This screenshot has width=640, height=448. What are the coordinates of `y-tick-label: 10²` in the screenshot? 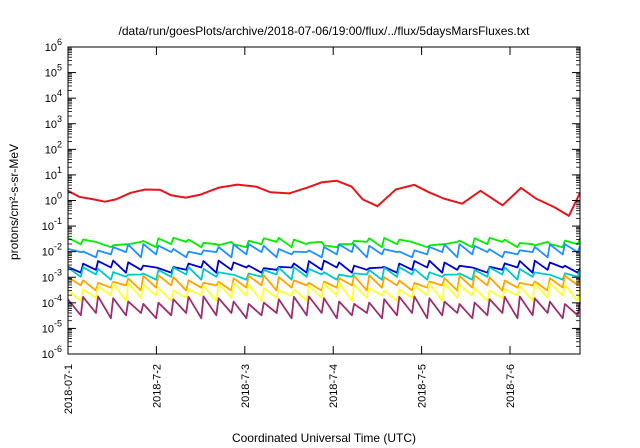 It's located at (53, 147).